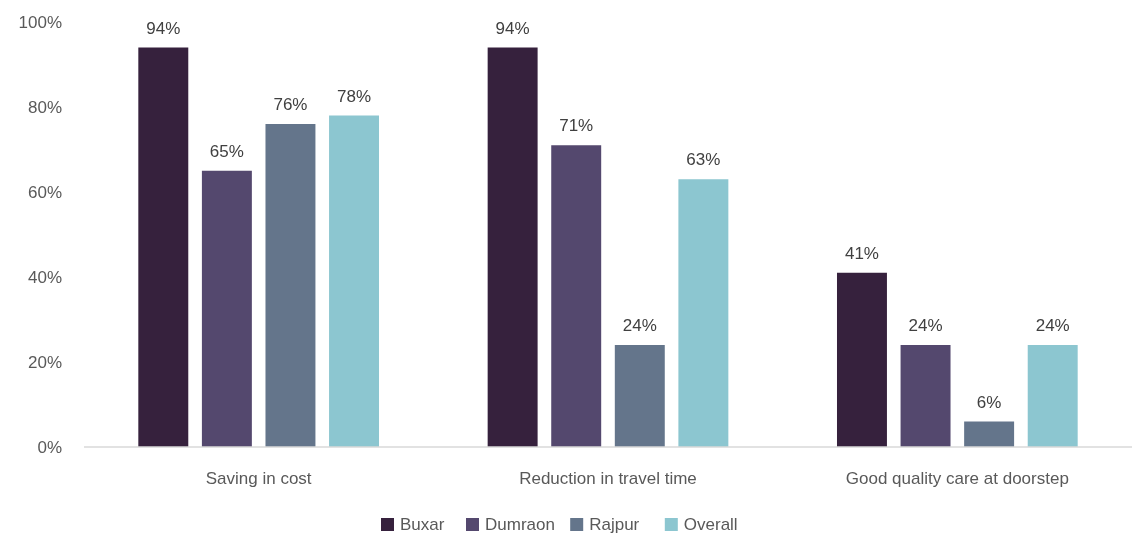 The image size is (1132, 541). Describe the element at coordinates (957, 478) in the screenshot. I see `x-tick-label: Good quality care at doorstep` at that location.